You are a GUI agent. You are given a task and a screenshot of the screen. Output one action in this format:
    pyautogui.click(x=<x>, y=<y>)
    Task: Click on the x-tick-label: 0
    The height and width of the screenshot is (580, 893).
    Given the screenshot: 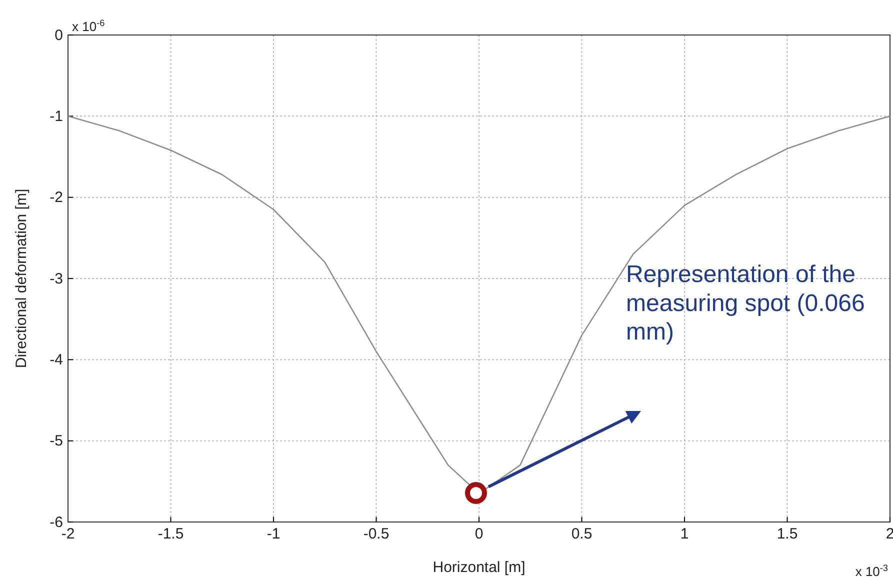 What is the action you would take?
    pyautogui.click(x=479, y=534)
    